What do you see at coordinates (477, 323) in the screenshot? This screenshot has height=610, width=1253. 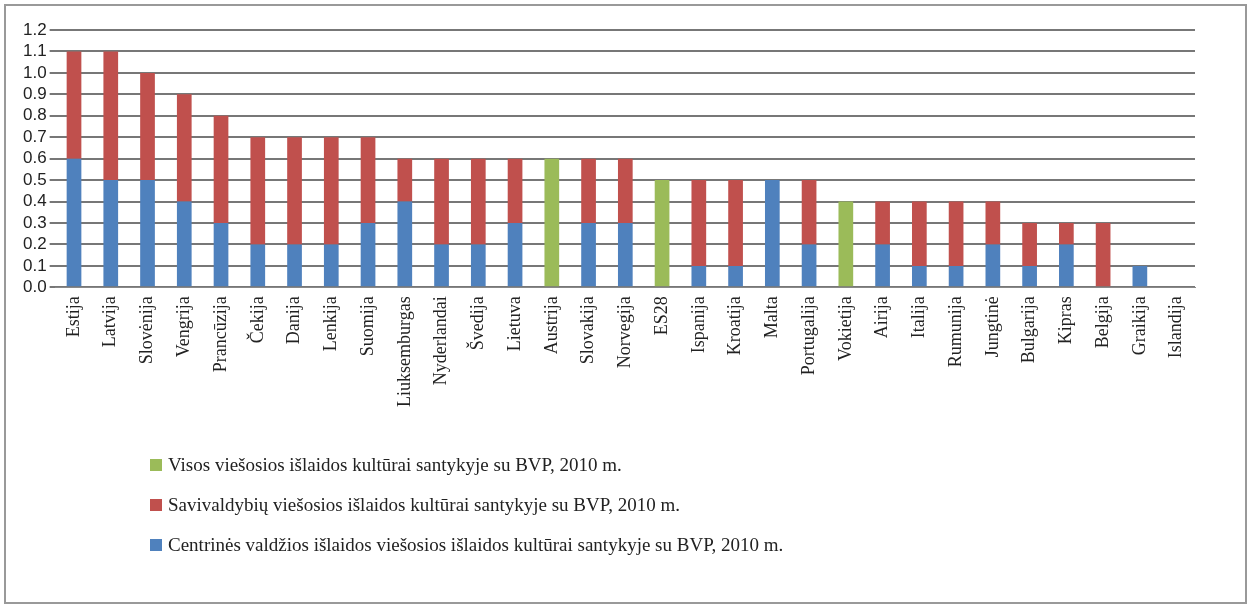 I see `x-tick-label: Švedija` at bounding box center [477, 323].